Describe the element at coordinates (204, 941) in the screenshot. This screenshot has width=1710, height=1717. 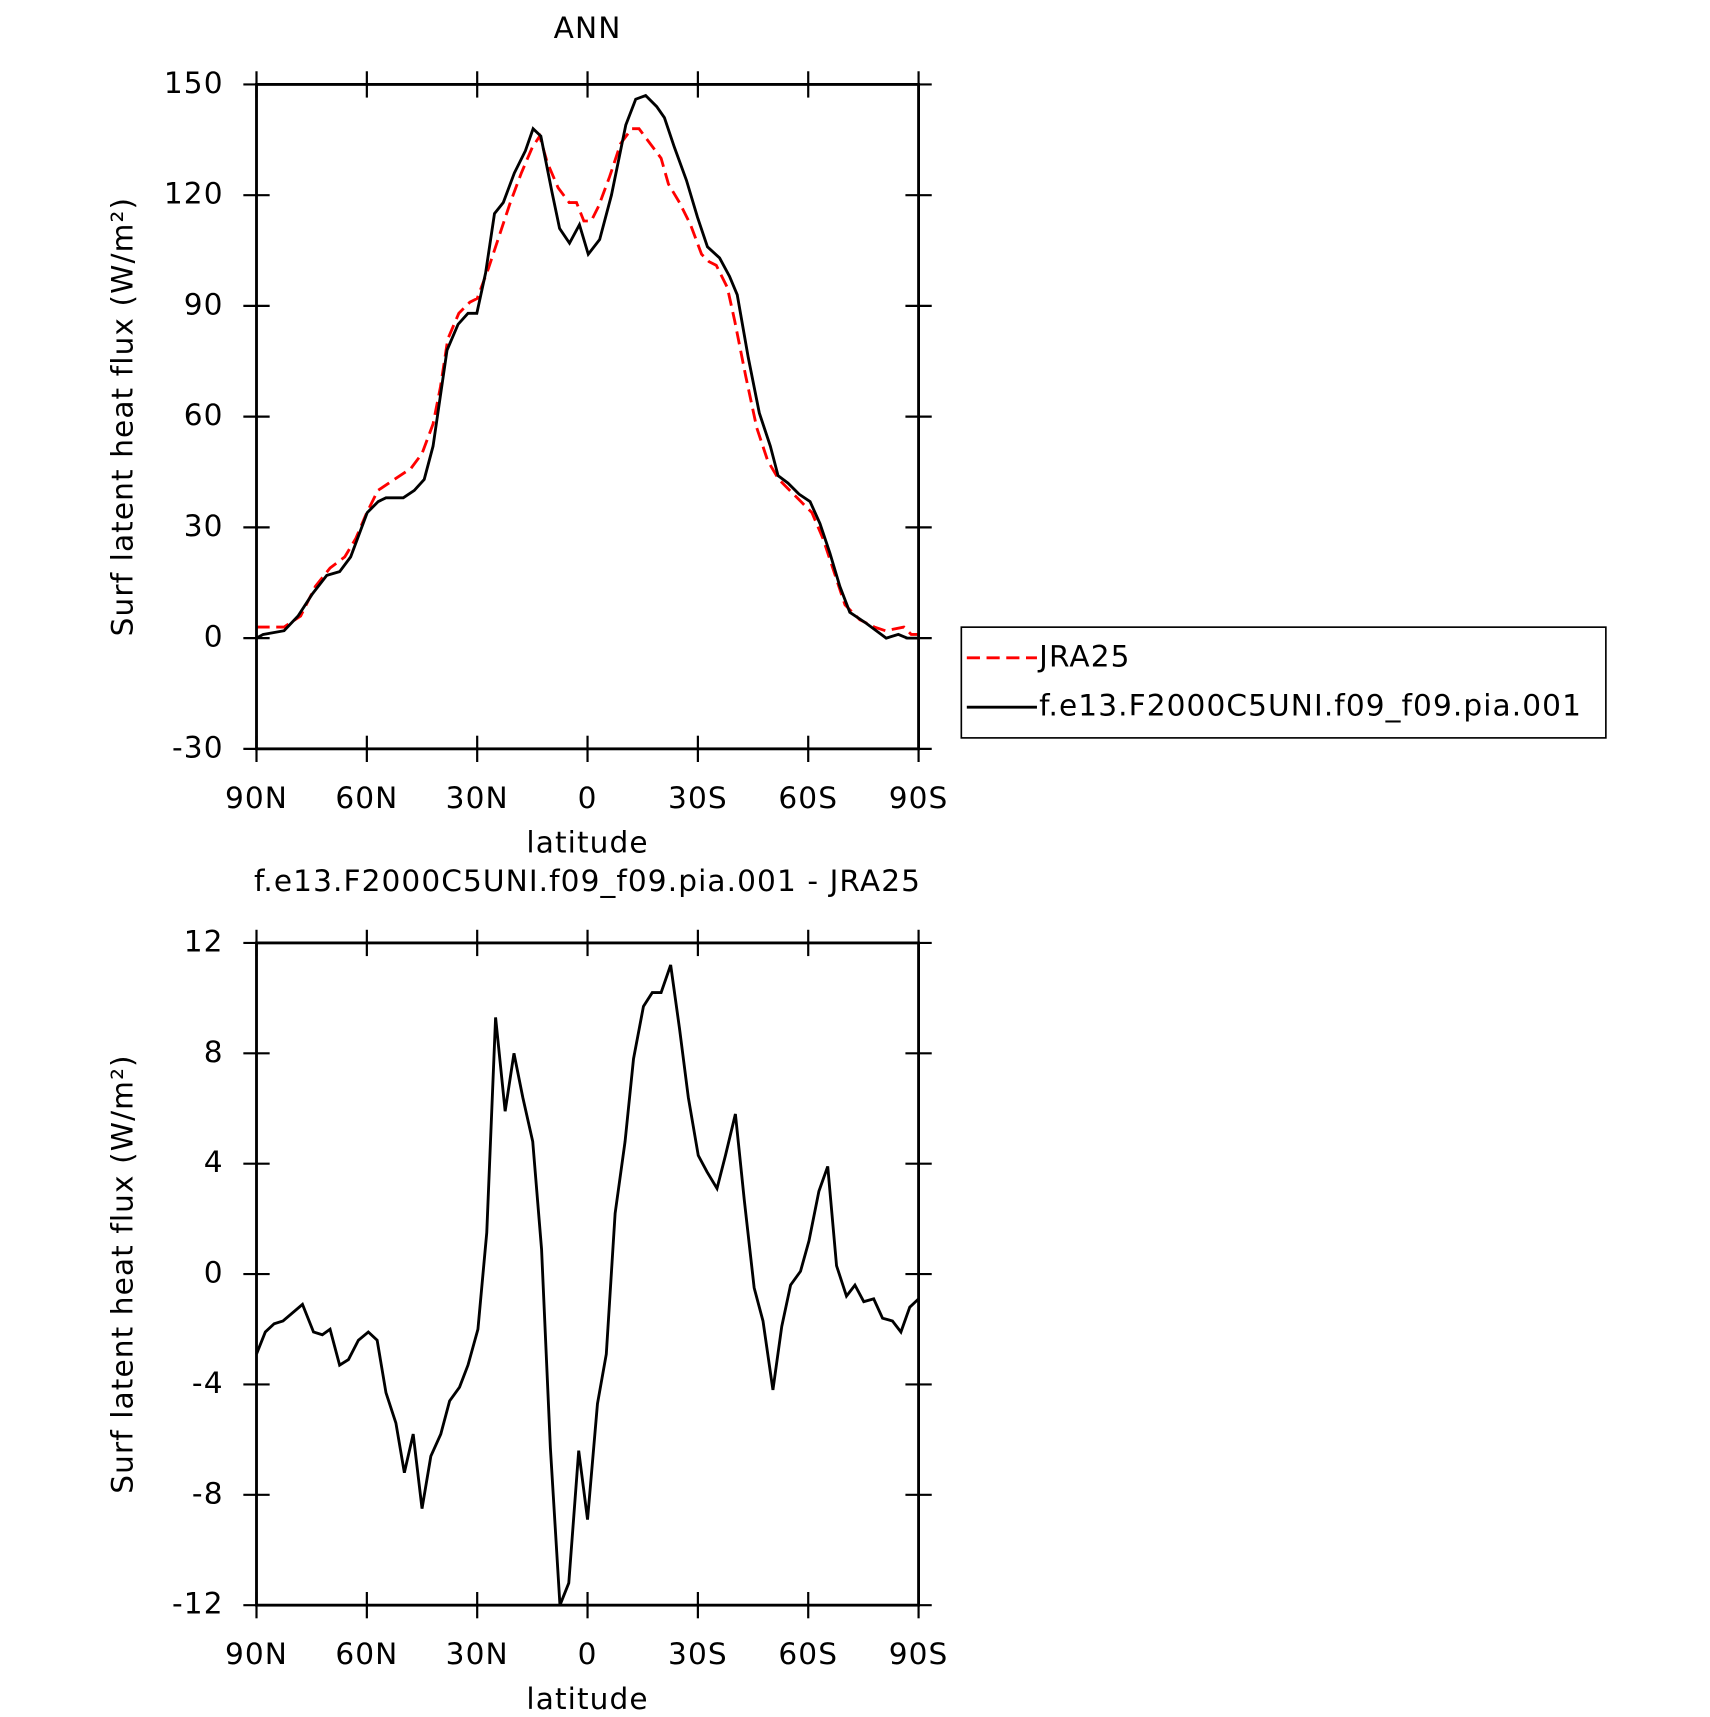
I see `y-tick-label: 12` at that location.